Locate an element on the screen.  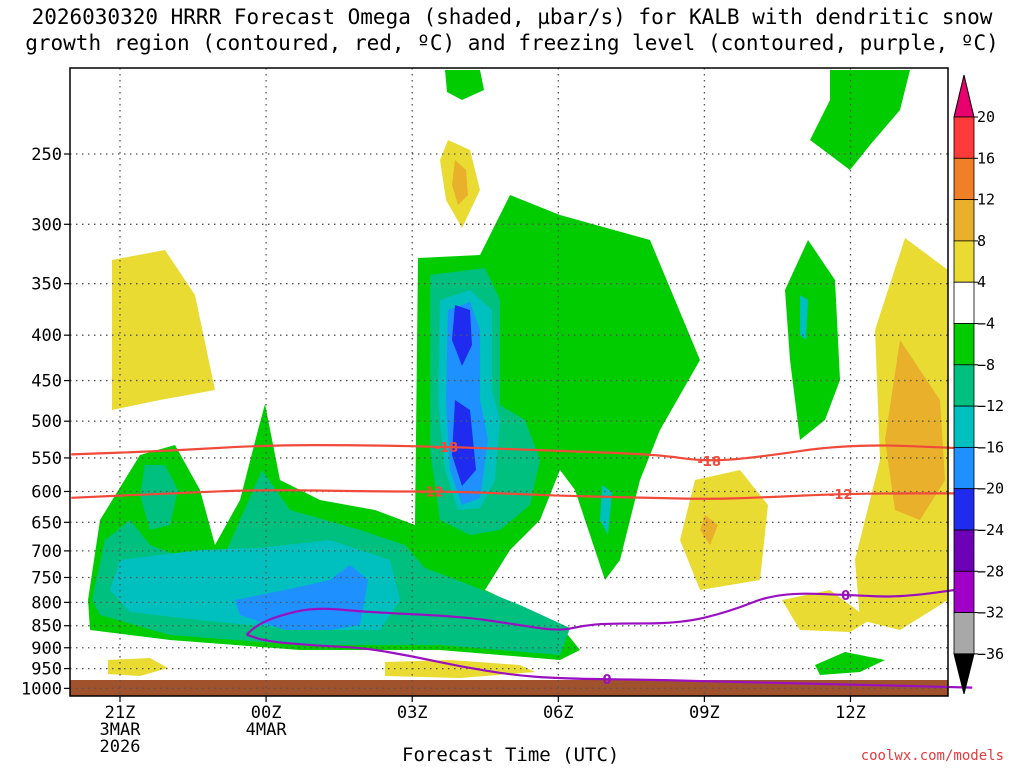
y-tick-label: 900 is located at coordinates (46, 649).